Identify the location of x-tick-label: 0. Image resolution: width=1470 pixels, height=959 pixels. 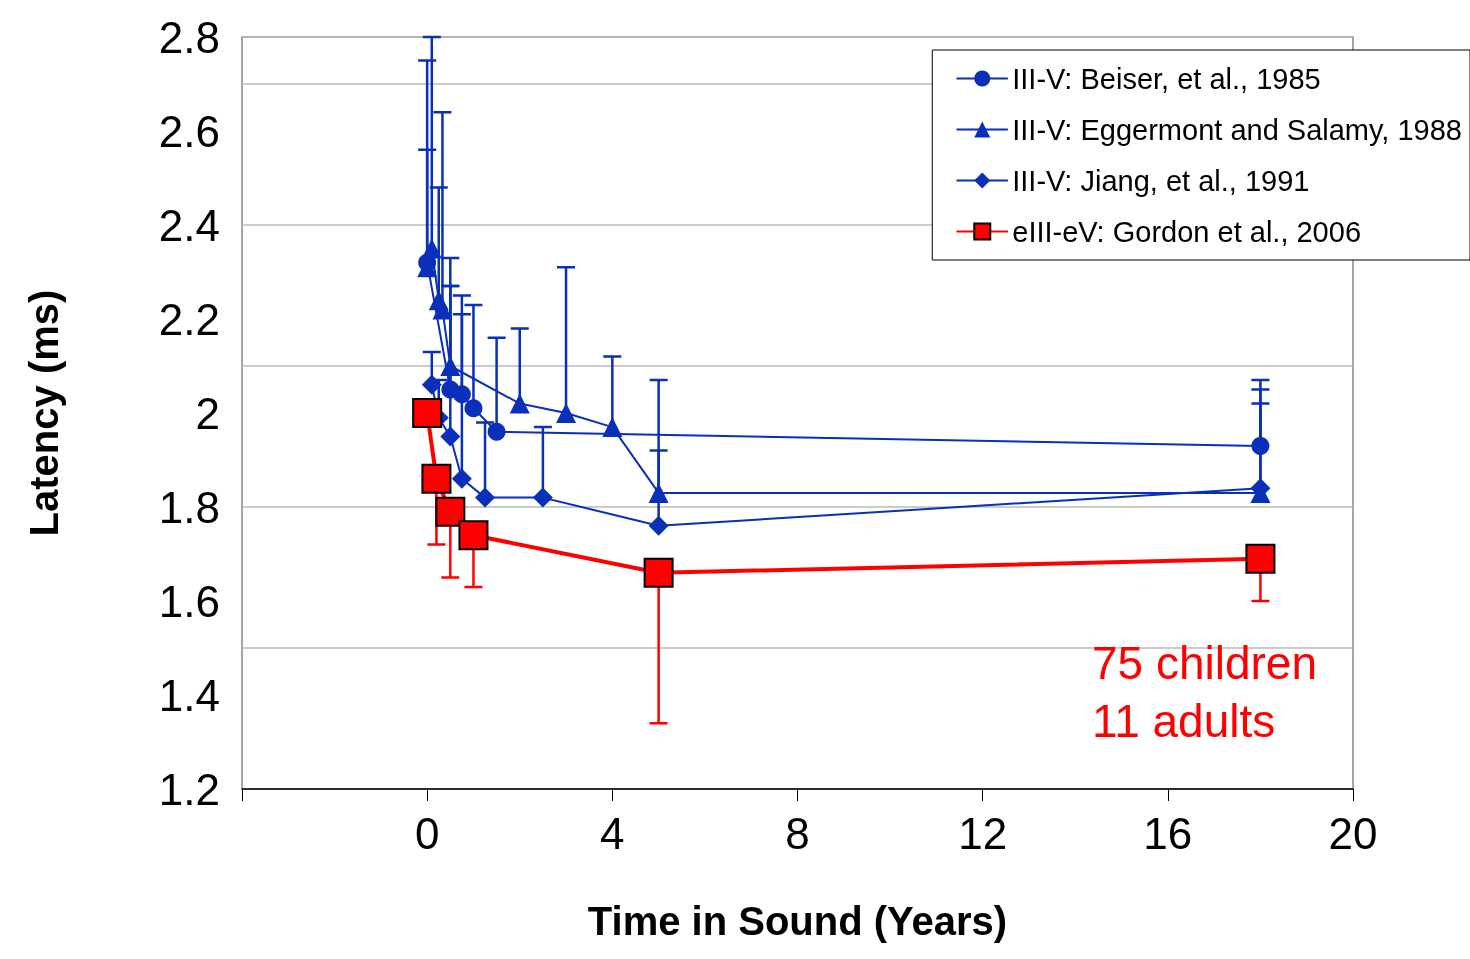
(427, 833).